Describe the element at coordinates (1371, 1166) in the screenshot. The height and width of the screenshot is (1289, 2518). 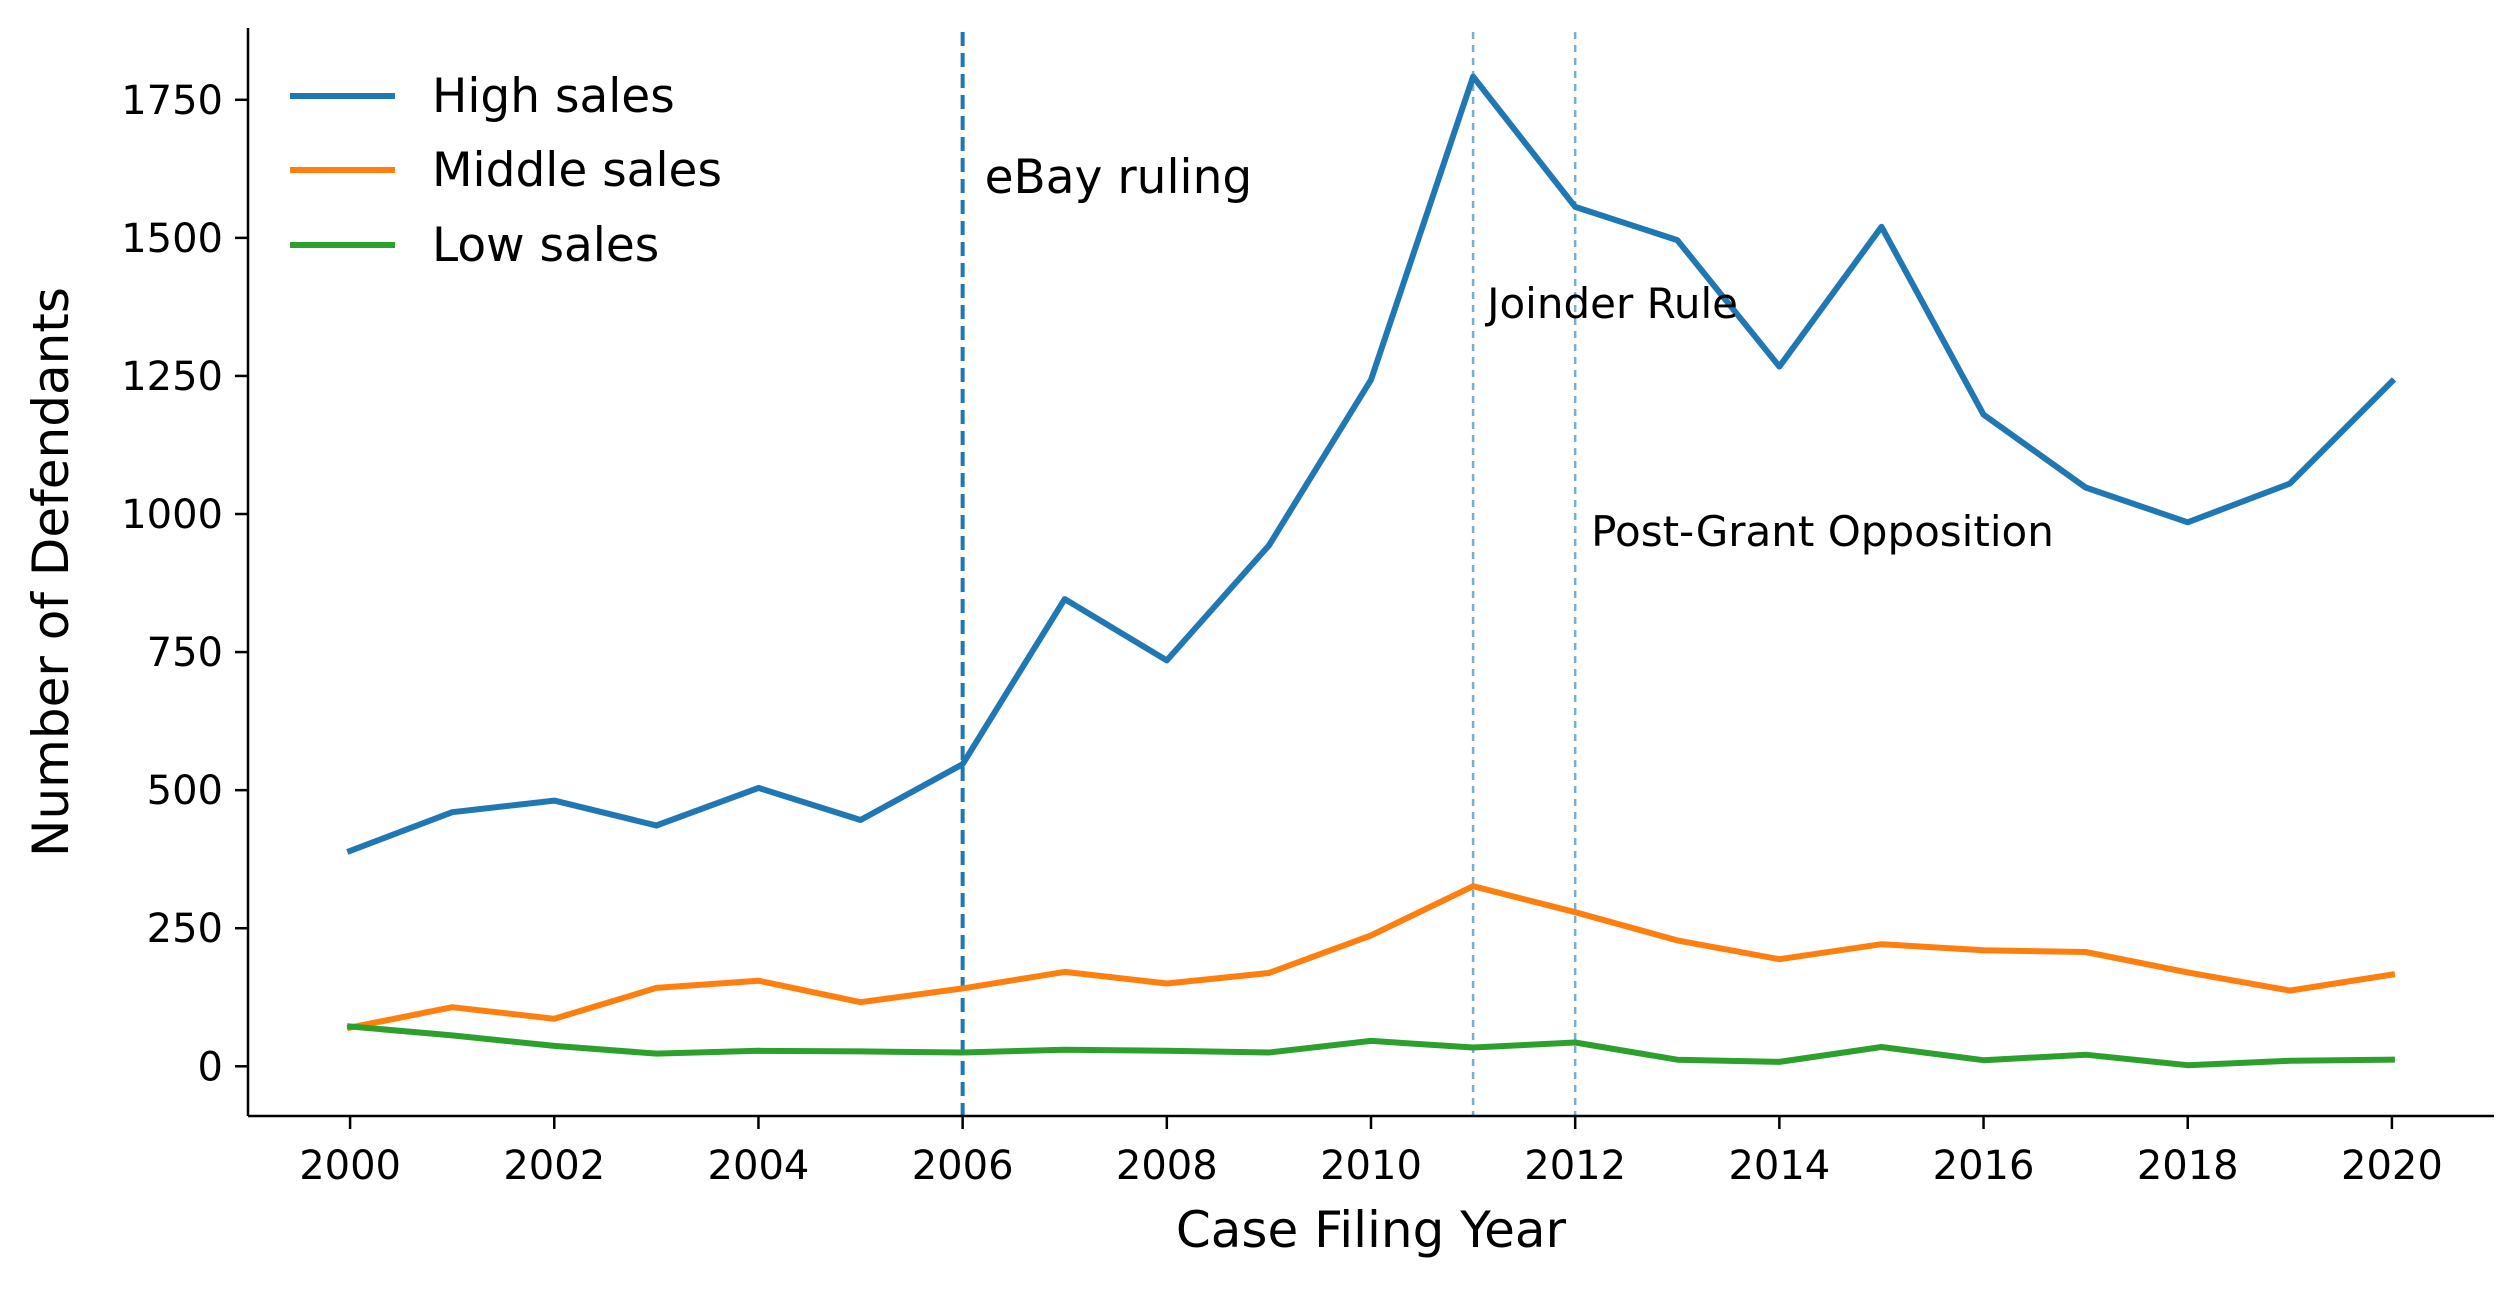
I see `x-tick-label: 2010` at that location.